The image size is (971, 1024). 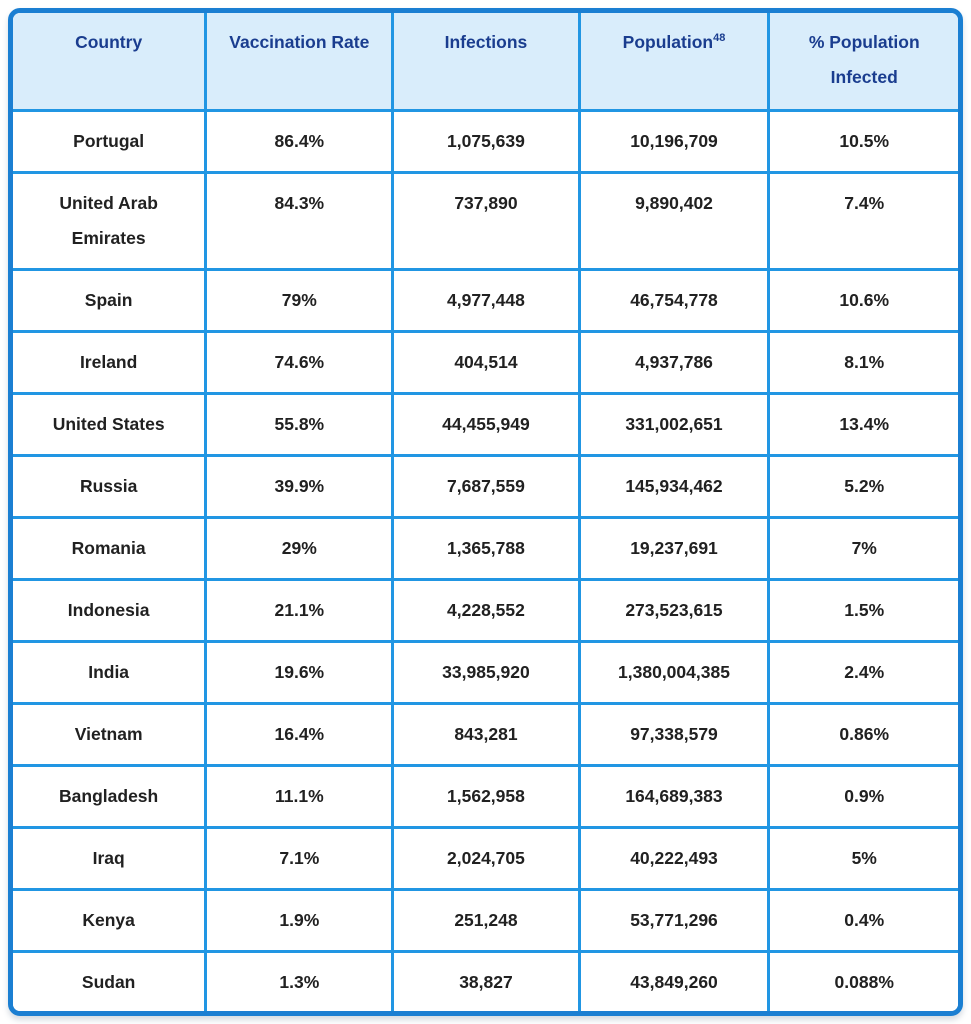 I want to click on country-cell: Sudan, so click(x=110, y=980).